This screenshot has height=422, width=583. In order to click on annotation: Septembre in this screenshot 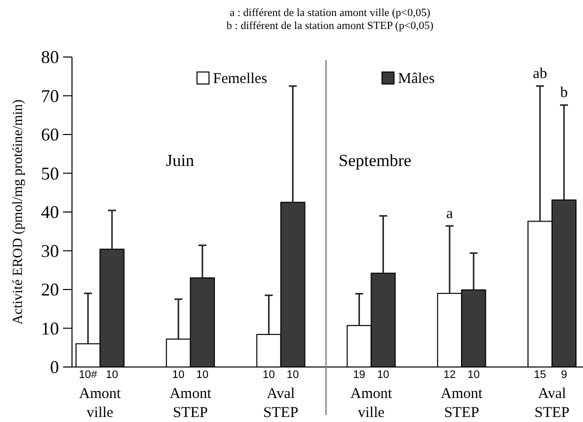, I will do `click(375, 160)`.